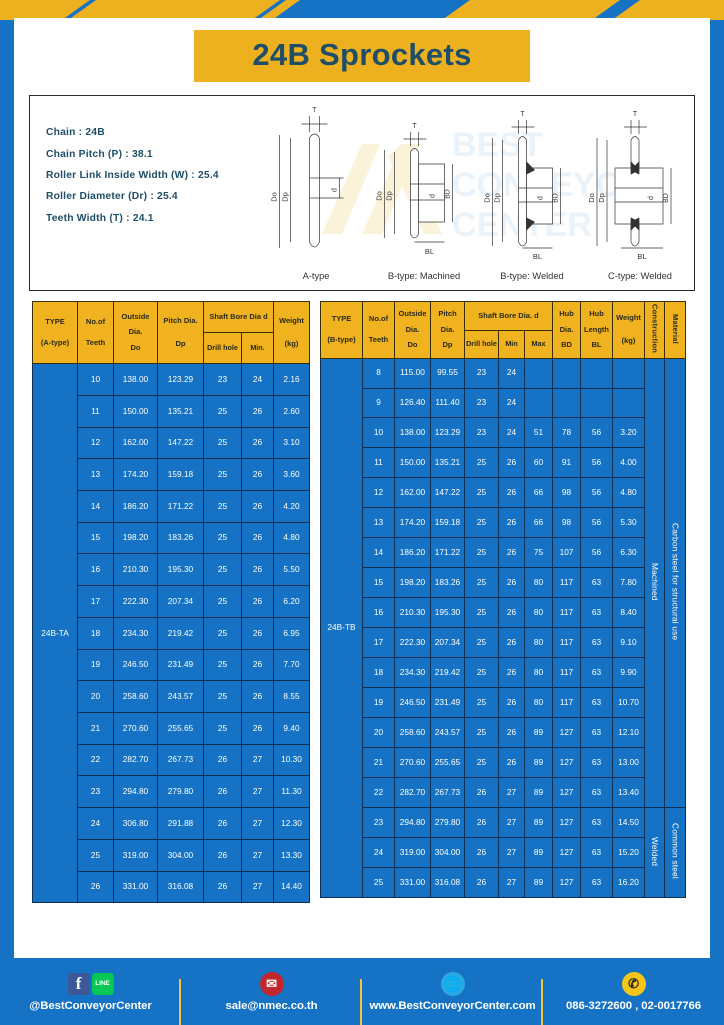  What do you see at coordinates (378, 643) in the screenshot?
I see `table-cell: 17` at bounding box center [378, 643].